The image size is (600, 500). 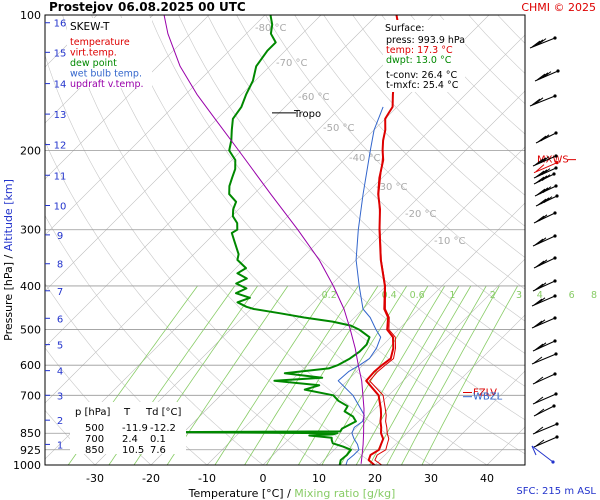 I want to click on isotherm-label: -60 °C, so click(x=314, y=97).